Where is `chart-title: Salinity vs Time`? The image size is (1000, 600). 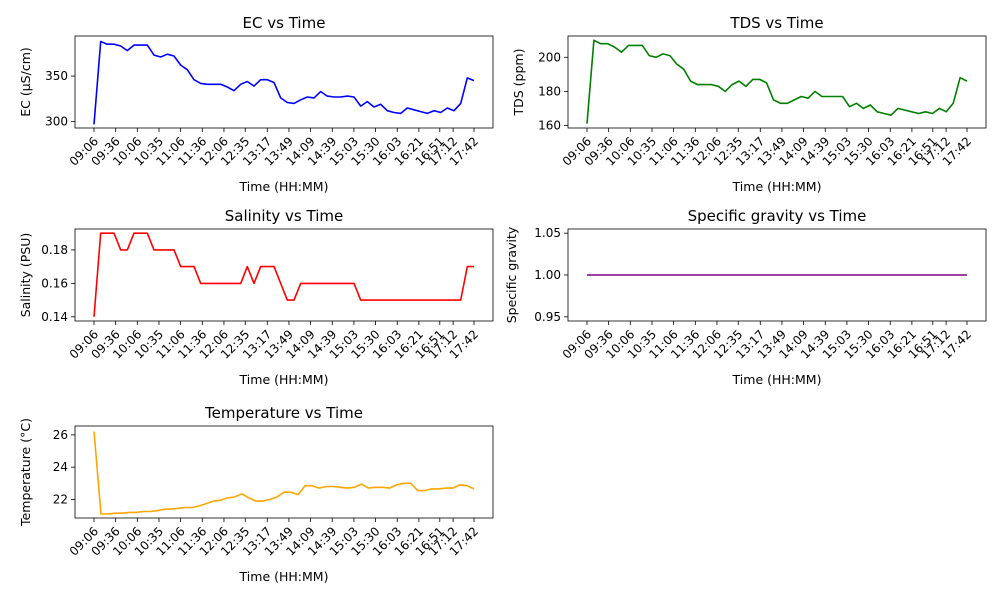 chart-title: Salinity vs Time is located at coordinates (284, 216).